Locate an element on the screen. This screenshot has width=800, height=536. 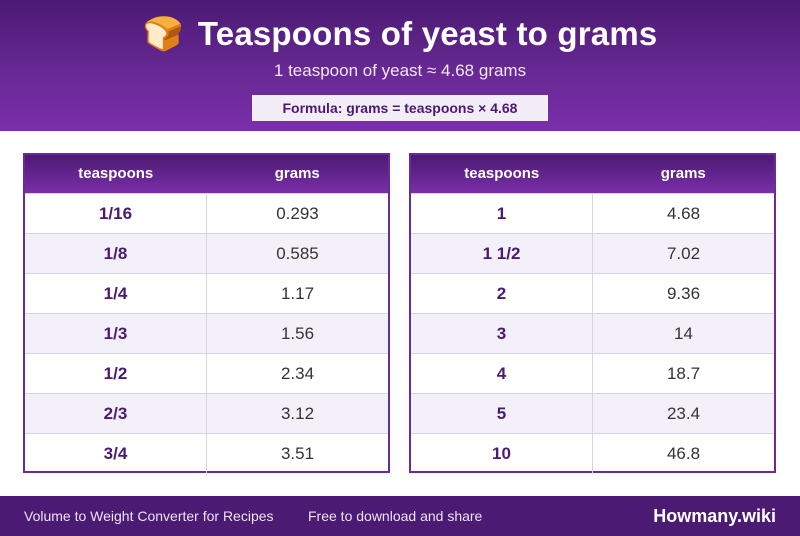
table-row: 1/3 1.56 is located at coordinates (206, 333).